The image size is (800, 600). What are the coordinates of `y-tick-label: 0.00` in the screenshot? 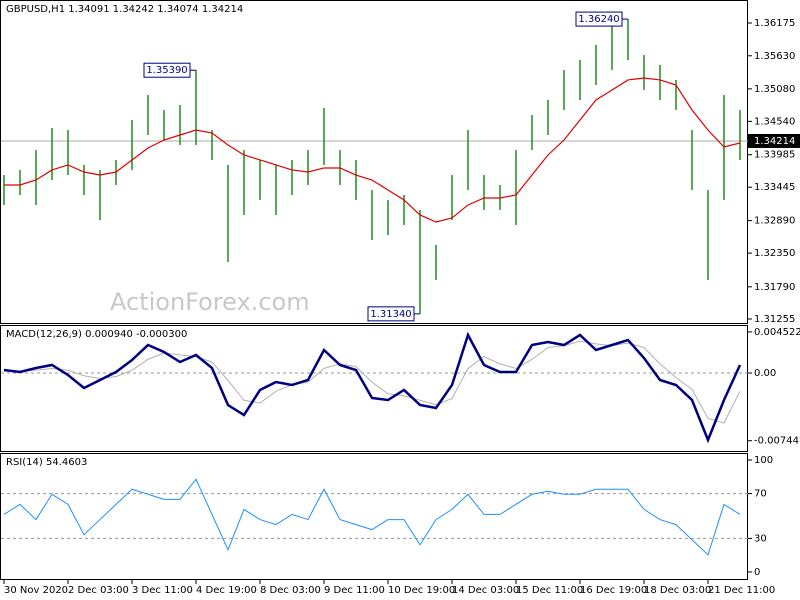 It's located at (765, 373).